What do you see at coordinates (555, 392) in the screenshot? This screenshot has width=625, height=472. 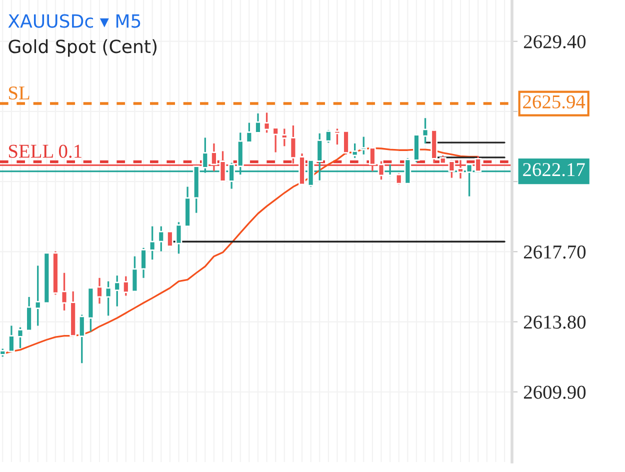 I see `y-tick-label: 2609.90` at bounding box center [555, 392].